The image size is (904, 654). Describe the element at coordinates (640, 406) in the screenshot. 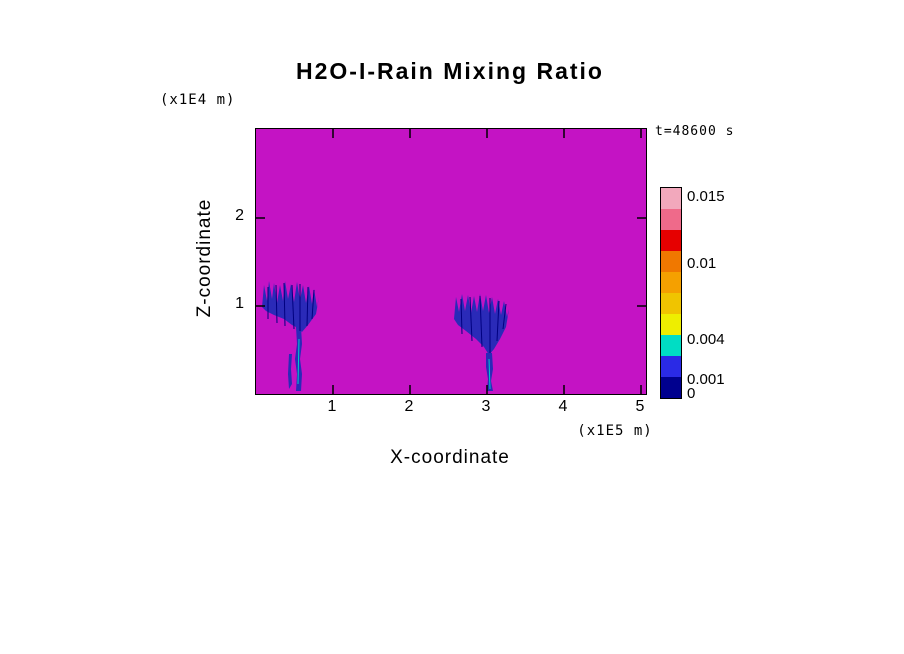

I see `x-tick-label-5: 5` at that location.